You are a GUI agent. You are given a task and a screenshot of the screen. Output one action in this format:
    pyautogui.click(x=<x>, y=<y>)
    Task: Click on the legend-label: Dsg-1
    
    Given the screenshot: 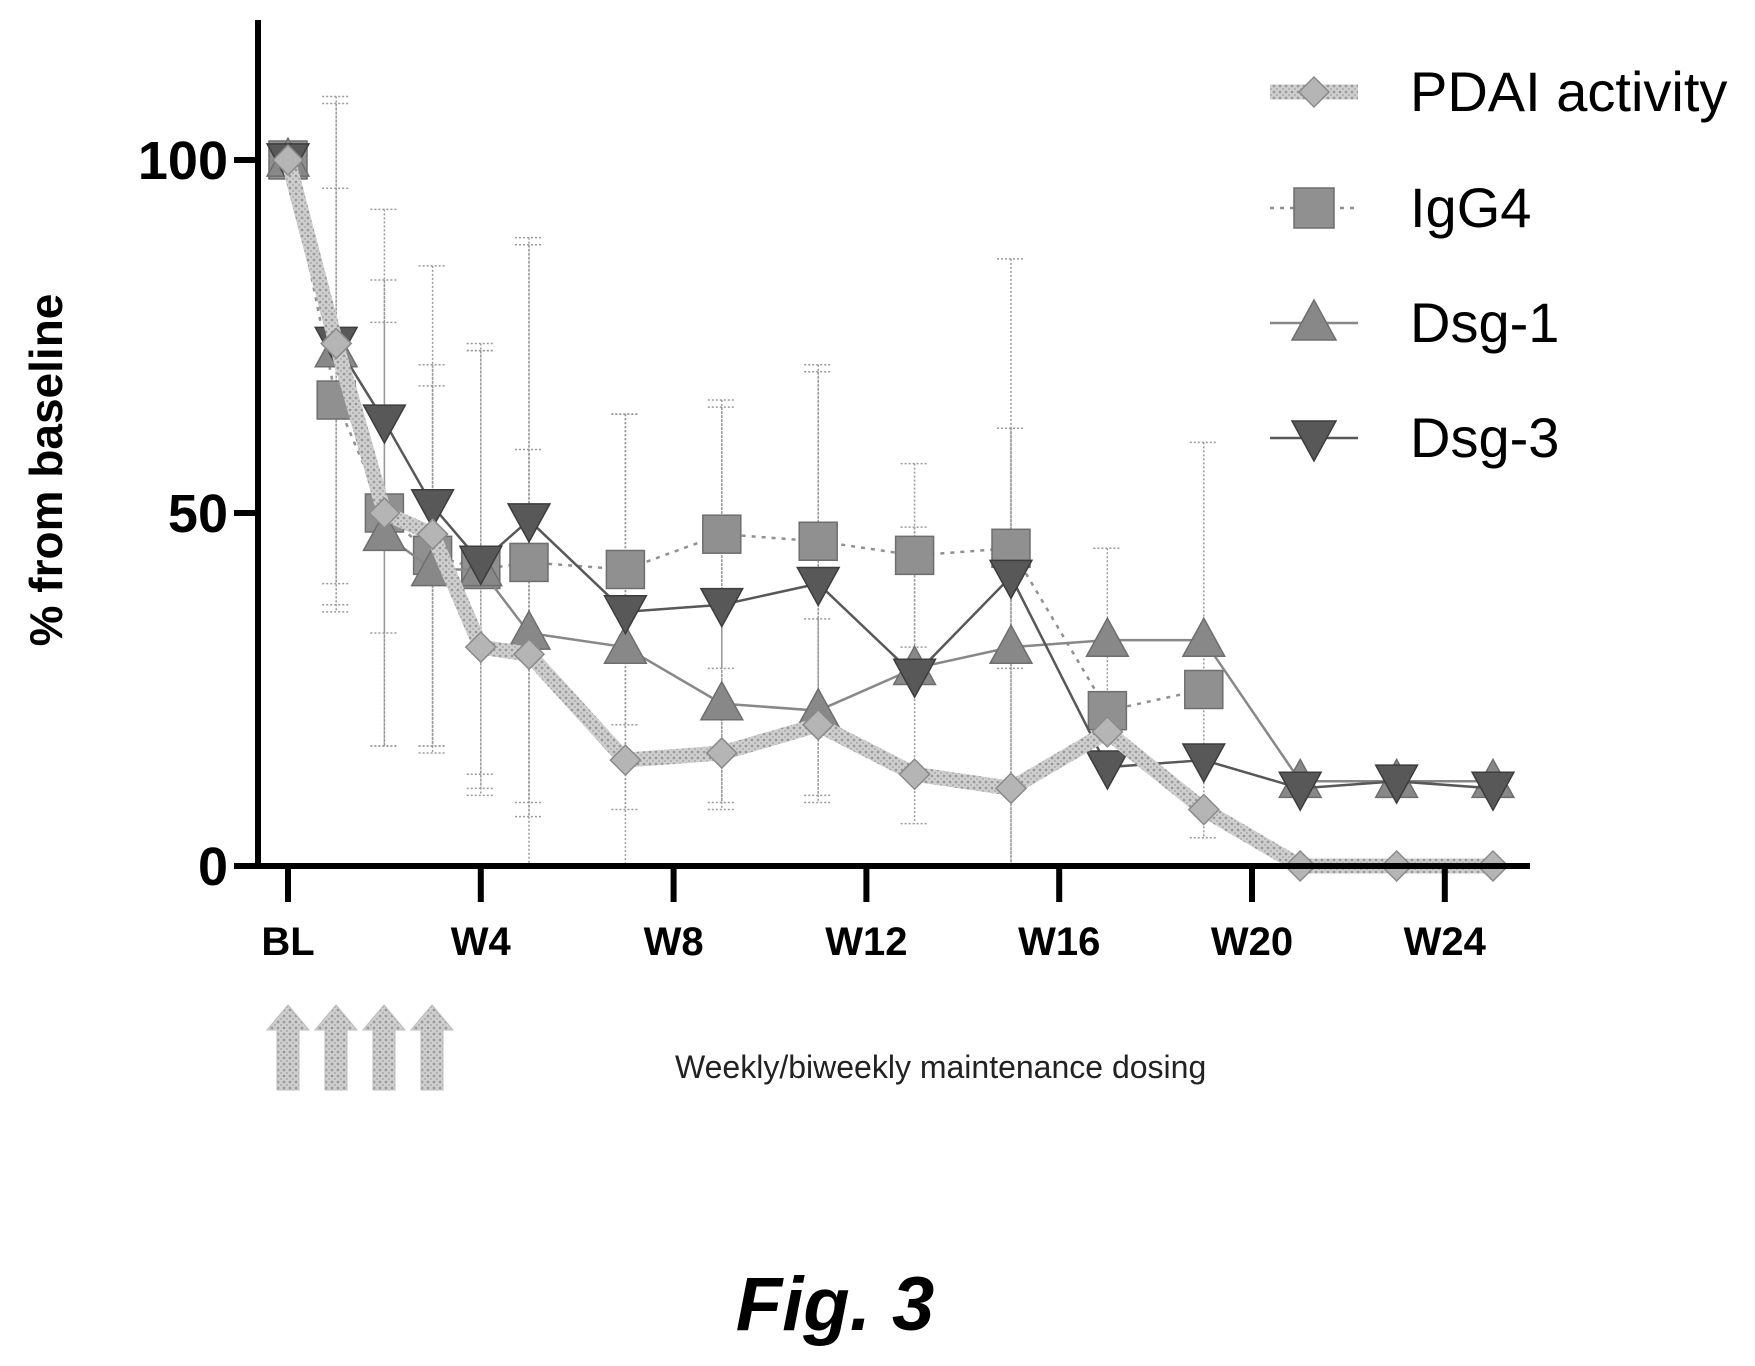 What is the action you would take?
    pyautogui.click(x=1484, y=322)
    